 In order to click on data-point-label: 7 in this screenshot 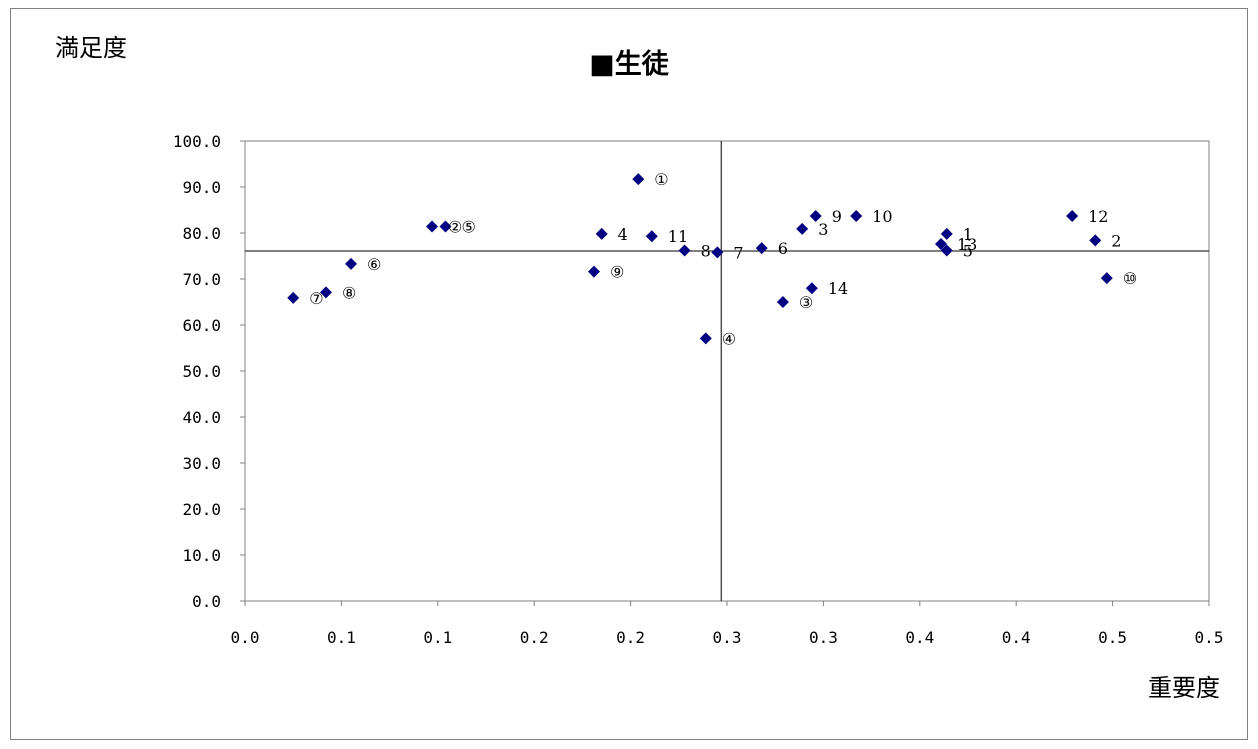, I will do `click(738, 252)`.